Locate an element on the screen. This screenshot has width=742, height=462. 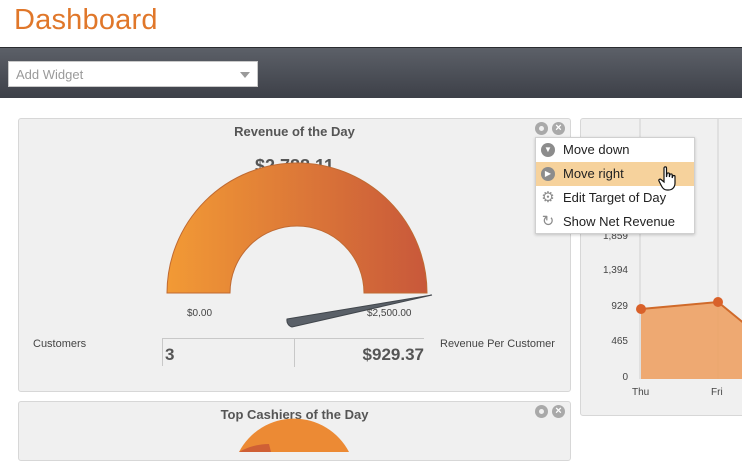
menu-item-label: Move down is located at coordinates (596, 149).